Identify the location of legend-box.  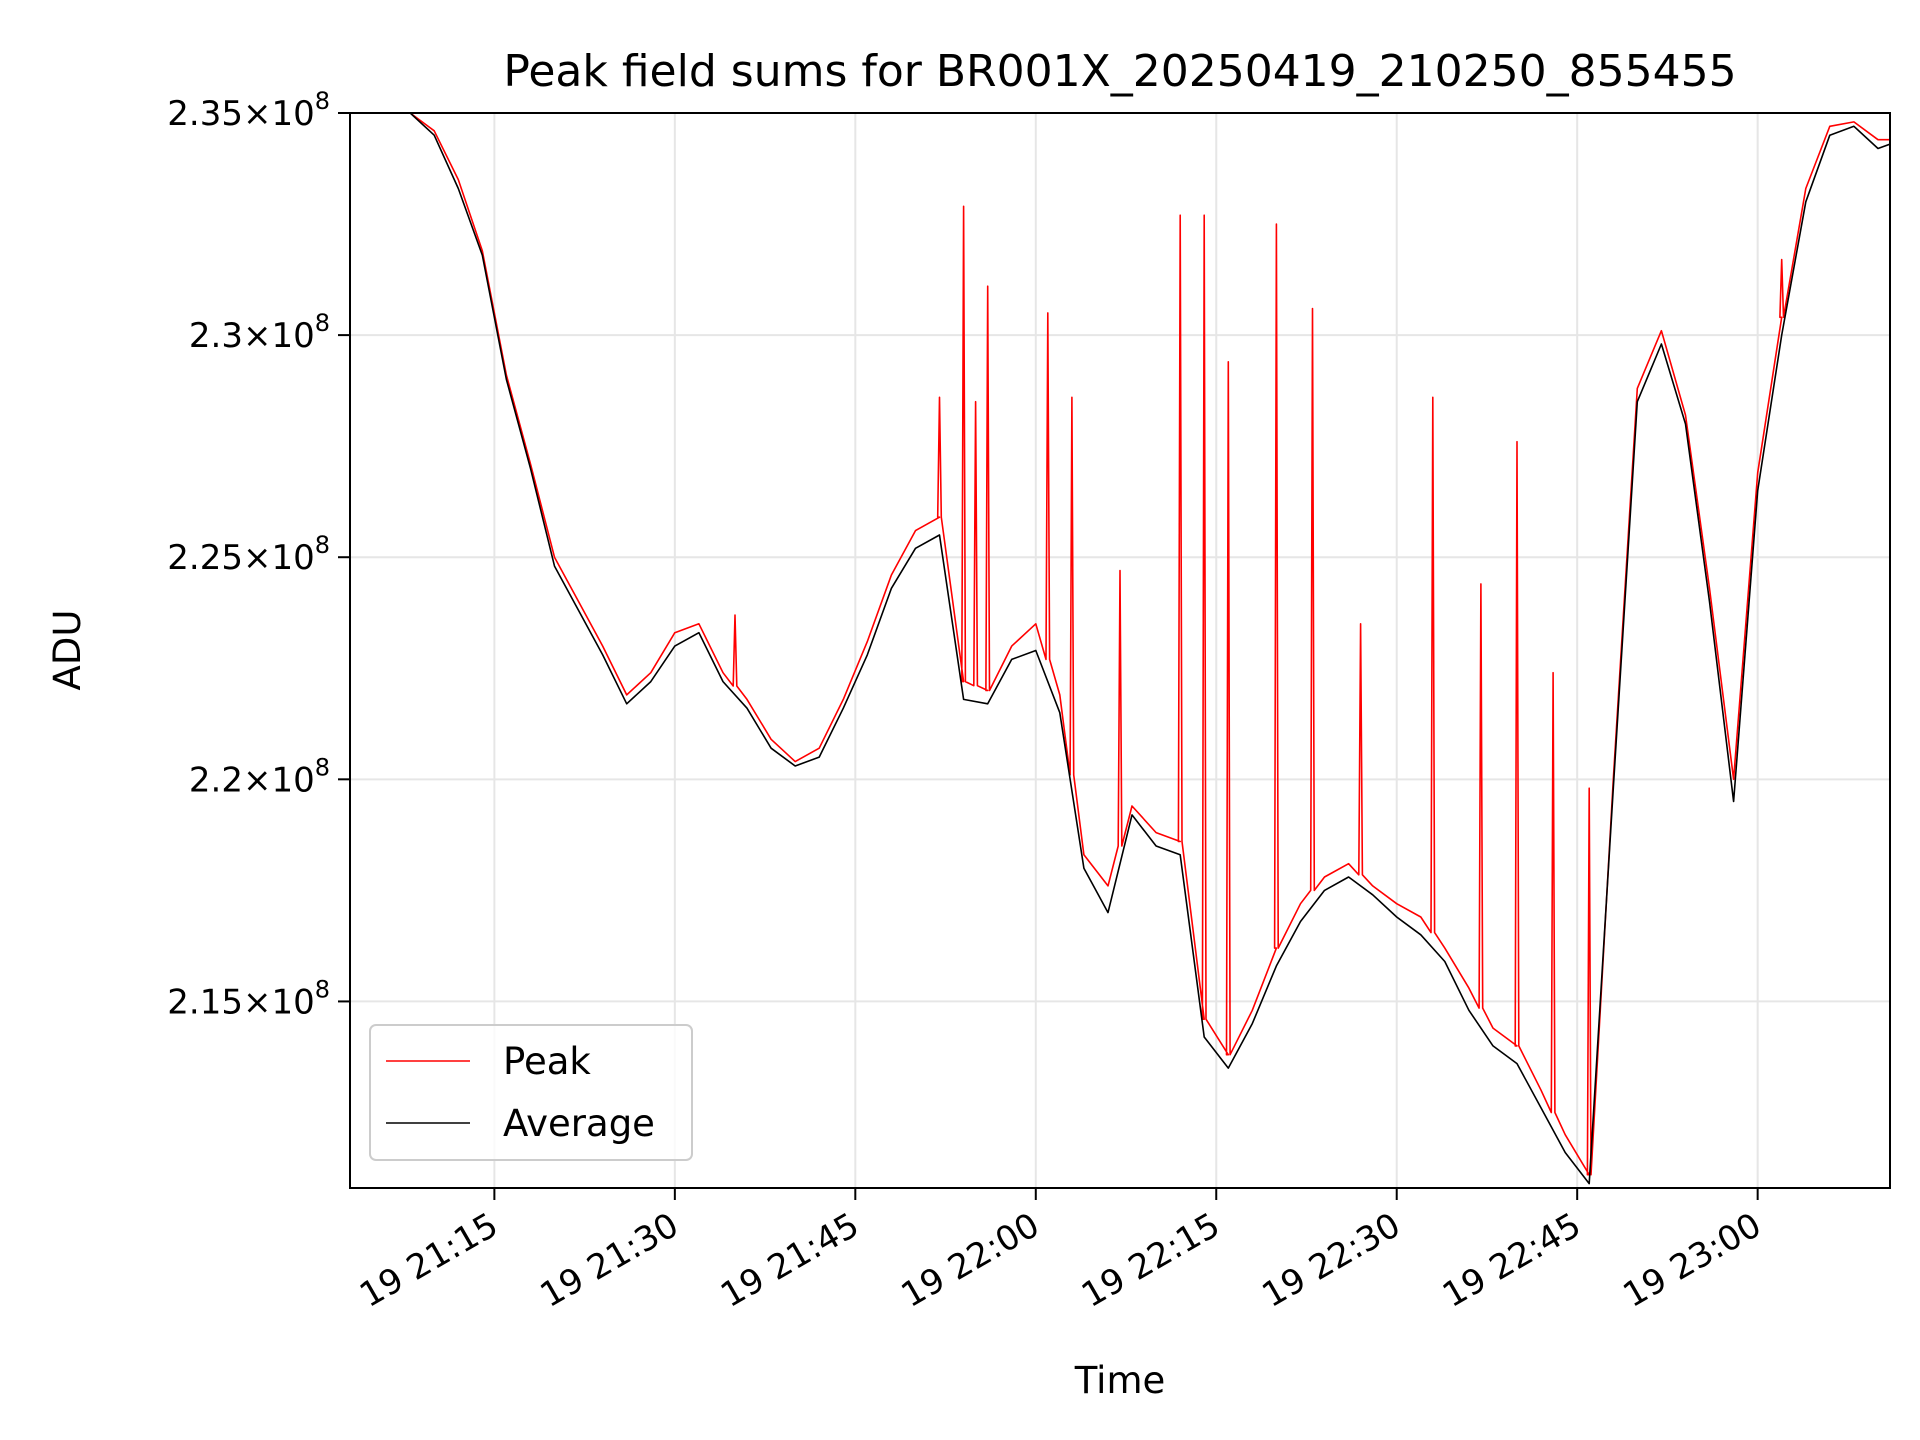
(531, 1092).